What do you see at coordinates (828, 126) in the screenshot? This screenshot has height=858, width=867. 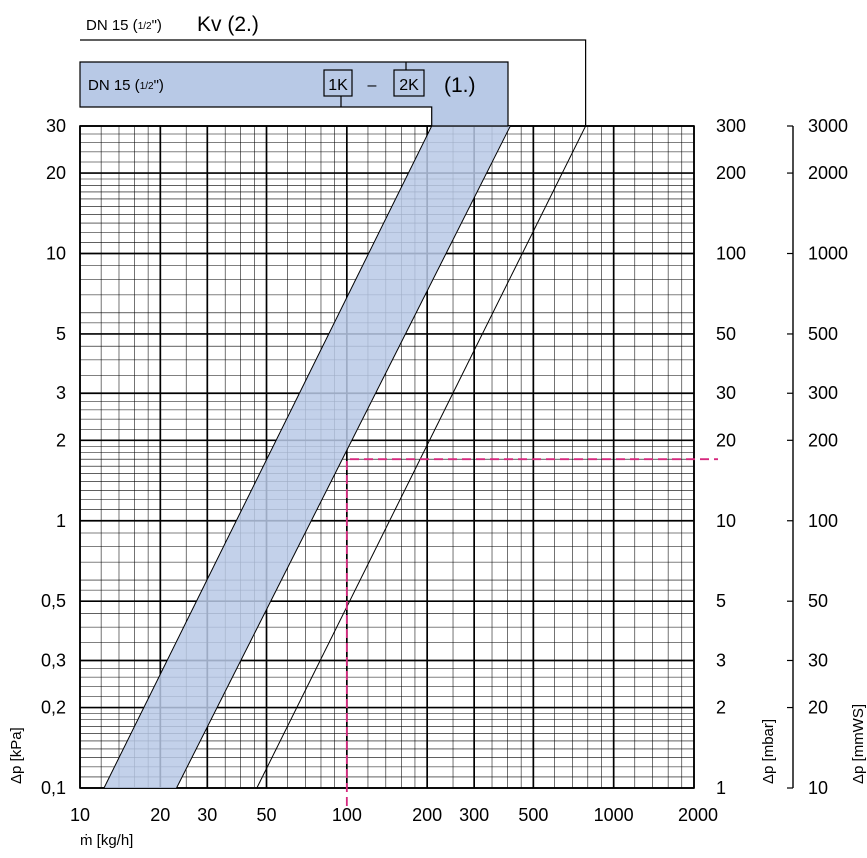 I see `y-tick-label-mmws: 3000` at bounding box center [828, 126].